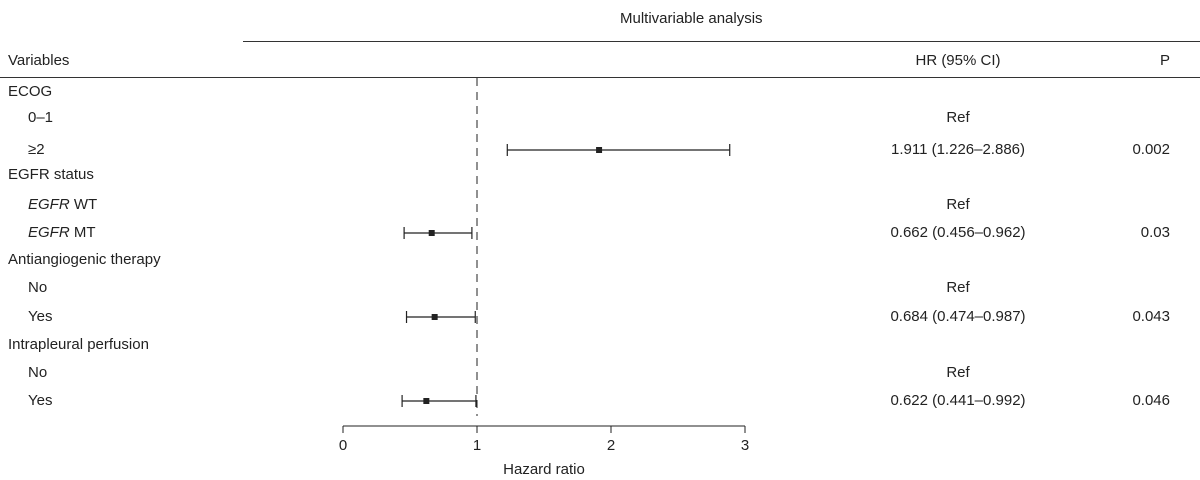 The width and height of the screenshot is (1200, 480). Describe the element at coordinates (600, 77) in the screenshot. I see `header-bottom-rule` at that location.